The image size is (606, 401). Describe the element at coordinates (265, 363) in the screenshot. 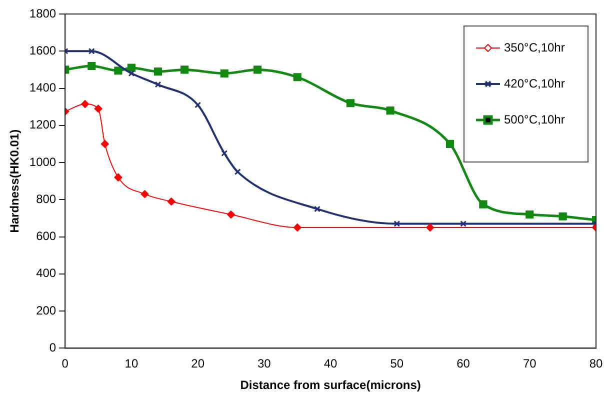

I see `x-tick-label: 30` at that location.